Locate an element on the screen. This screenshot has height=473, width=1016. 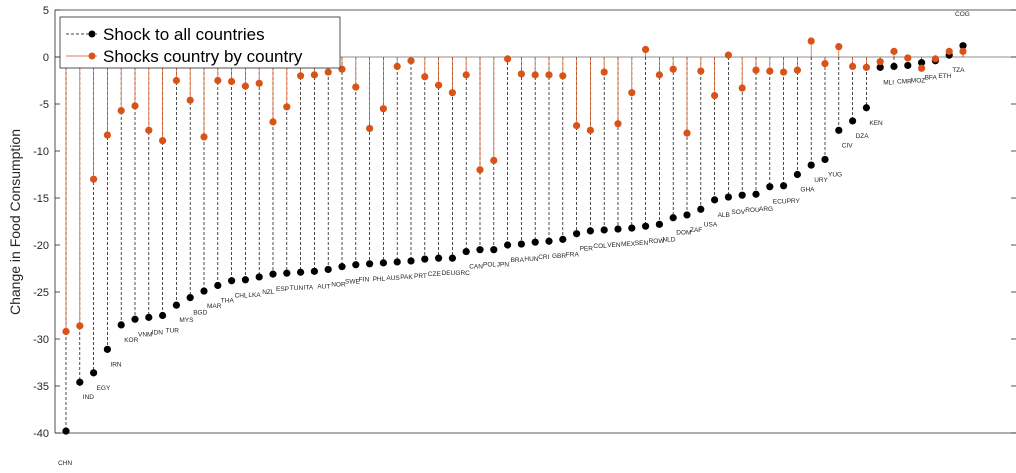
country-label-ALB: ALB is located at coordinates (724, 215).